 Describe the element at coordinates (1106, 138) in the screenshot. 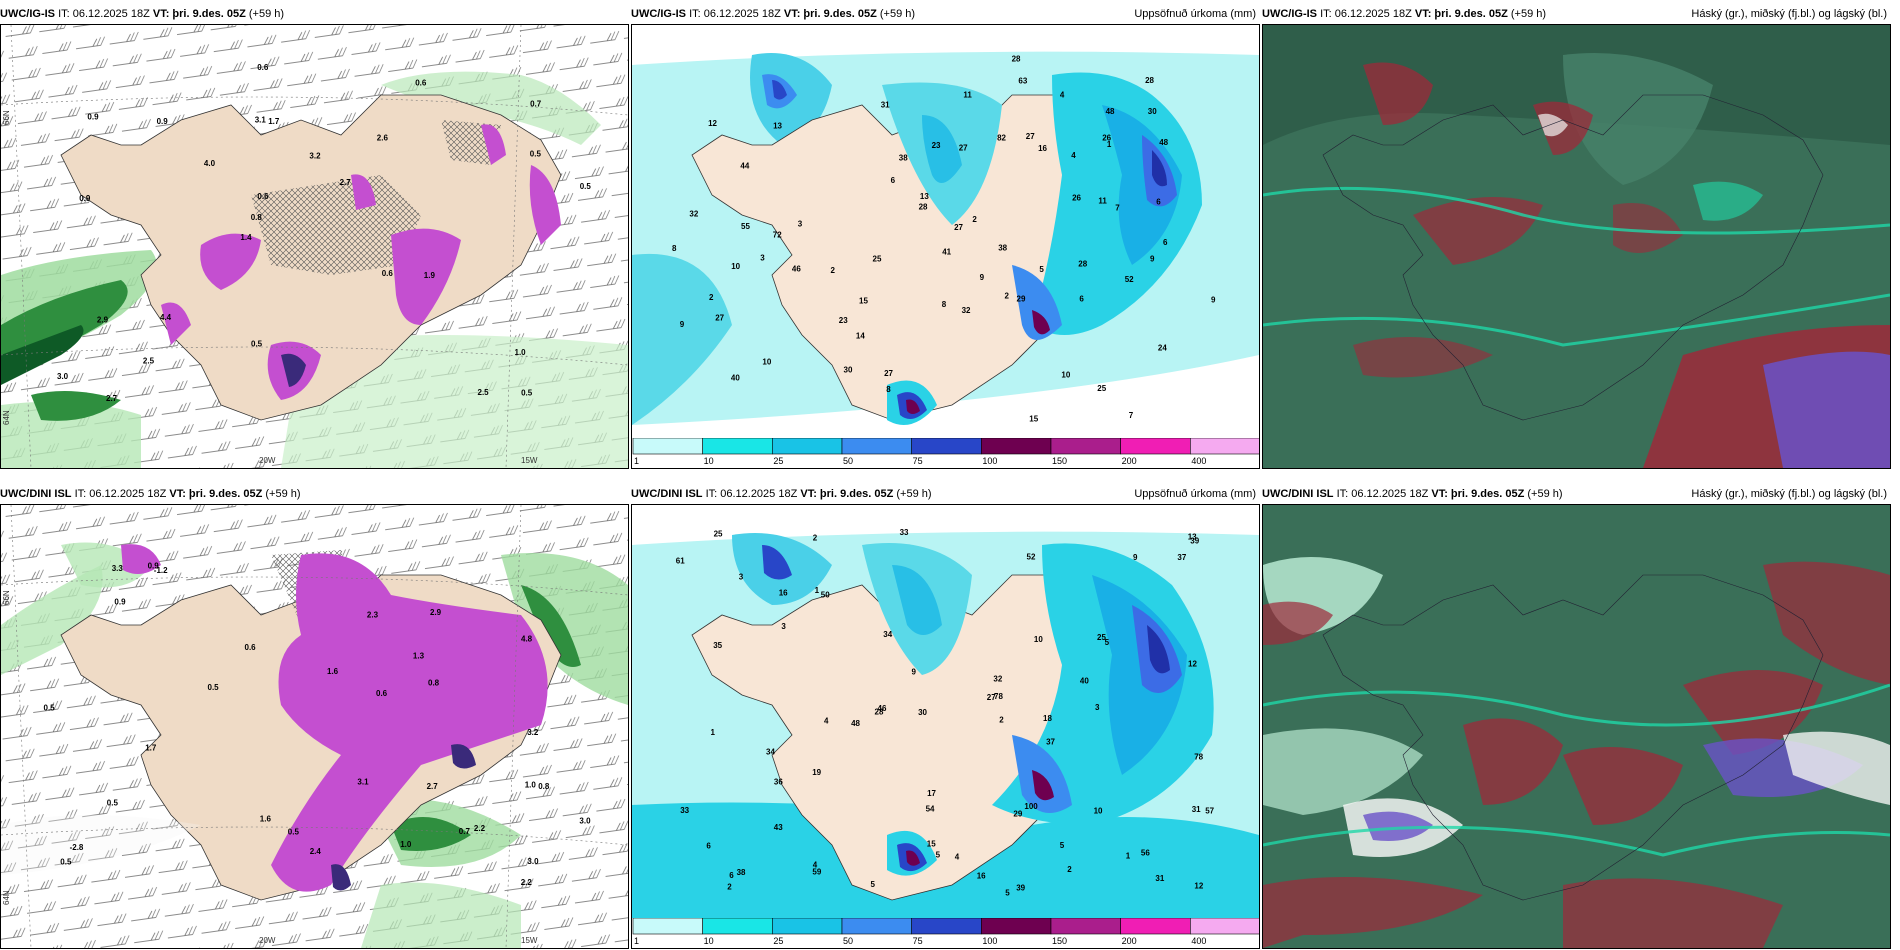

I see `map-value-label: 26` at that location.